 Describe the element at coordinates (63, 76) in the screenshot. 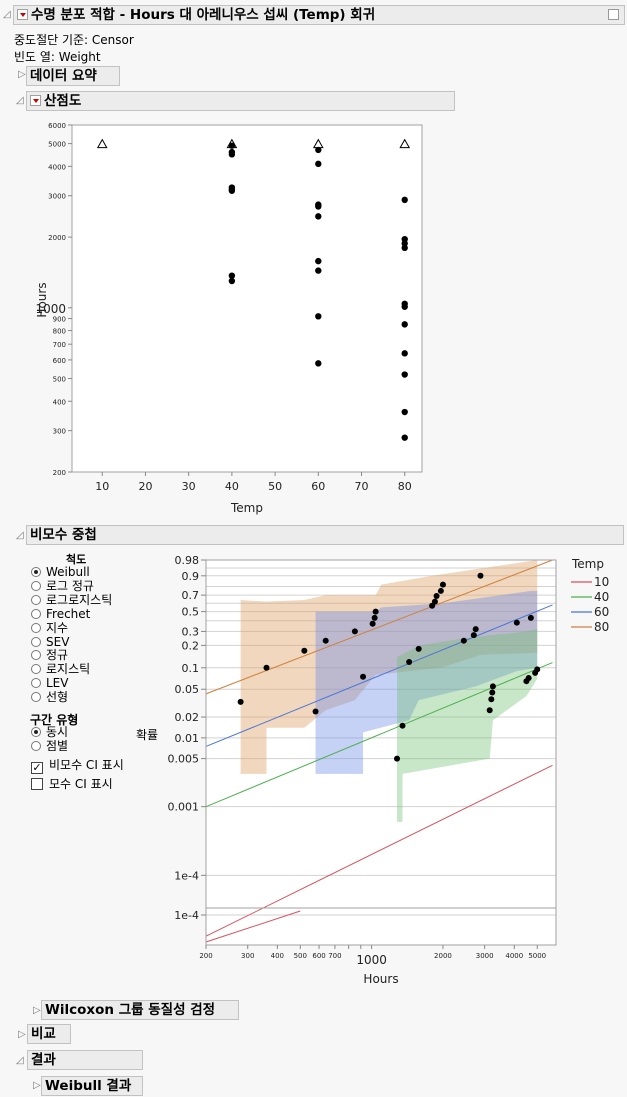

I see `section-title: 데이터 요약` at that location.